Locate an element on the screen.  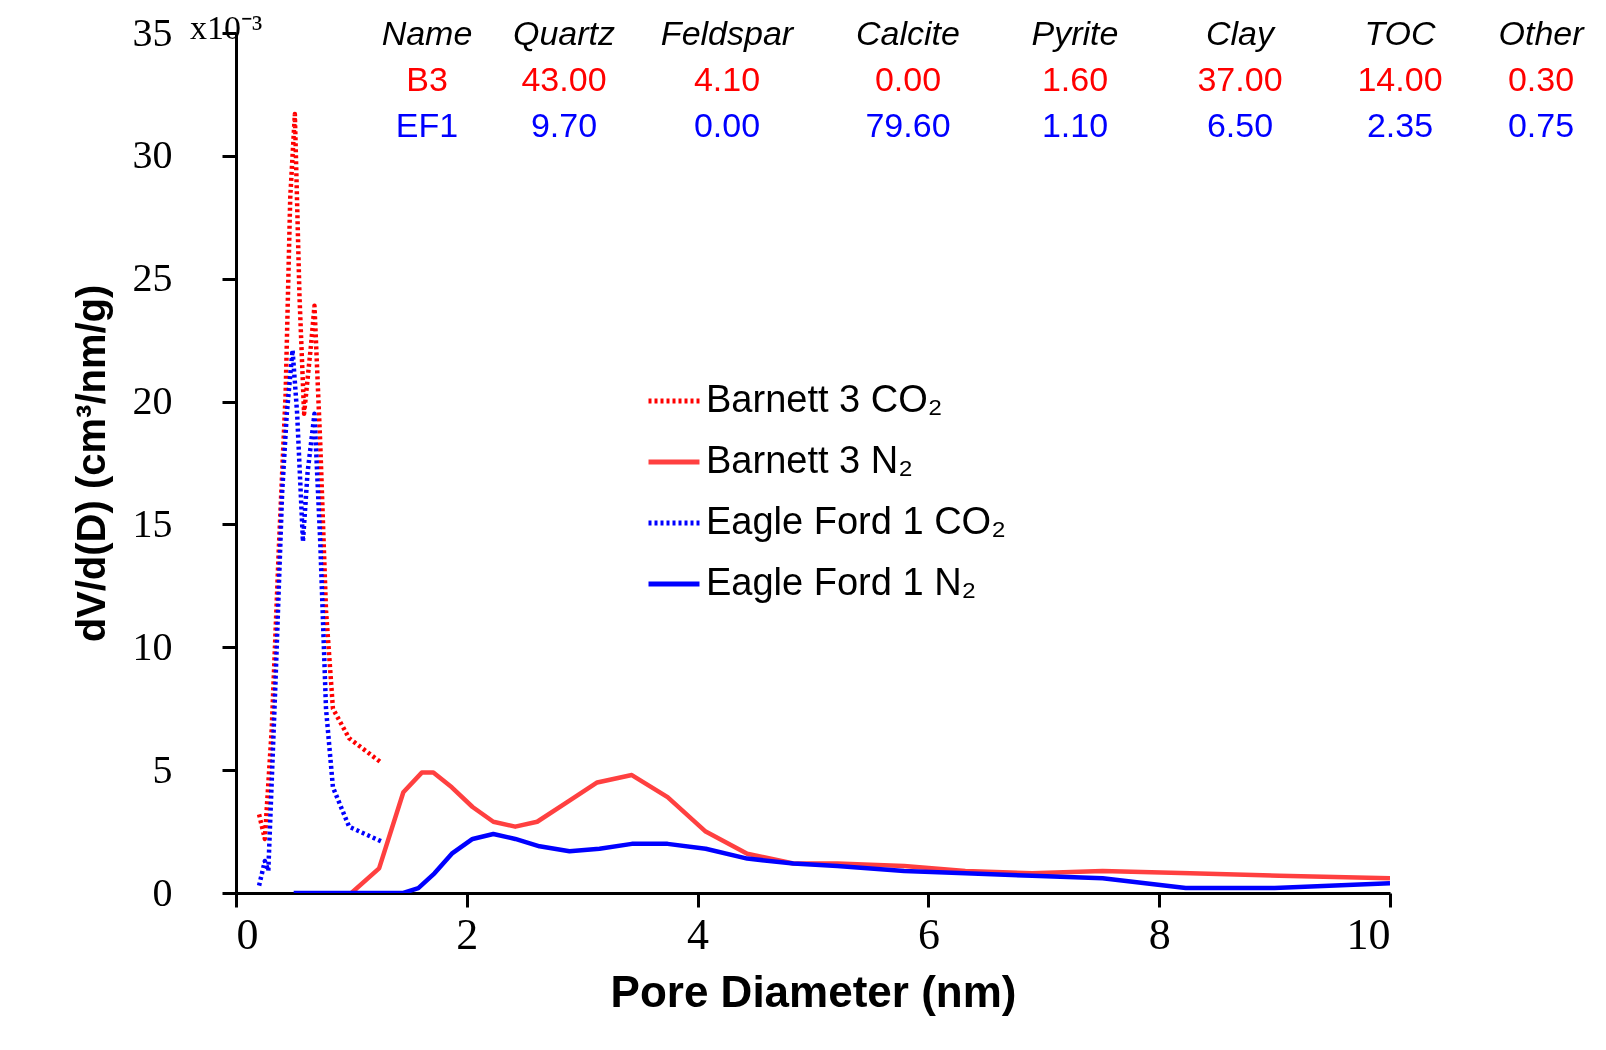
legend-label: Eagle Ford 1 N₂ is located at coordinates (841, 582).